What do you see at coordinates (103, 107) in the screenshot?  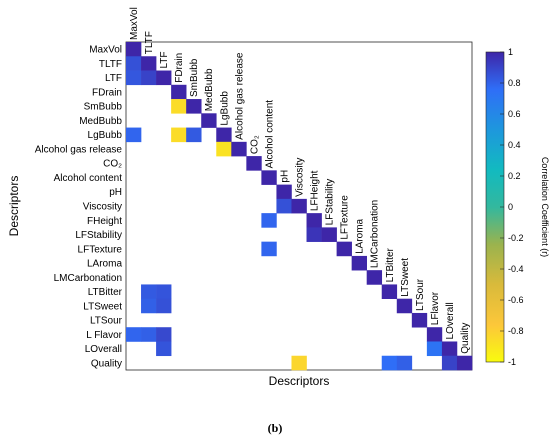 I see `y-tick-label: SmBubb` at bounding box center [103, 107].